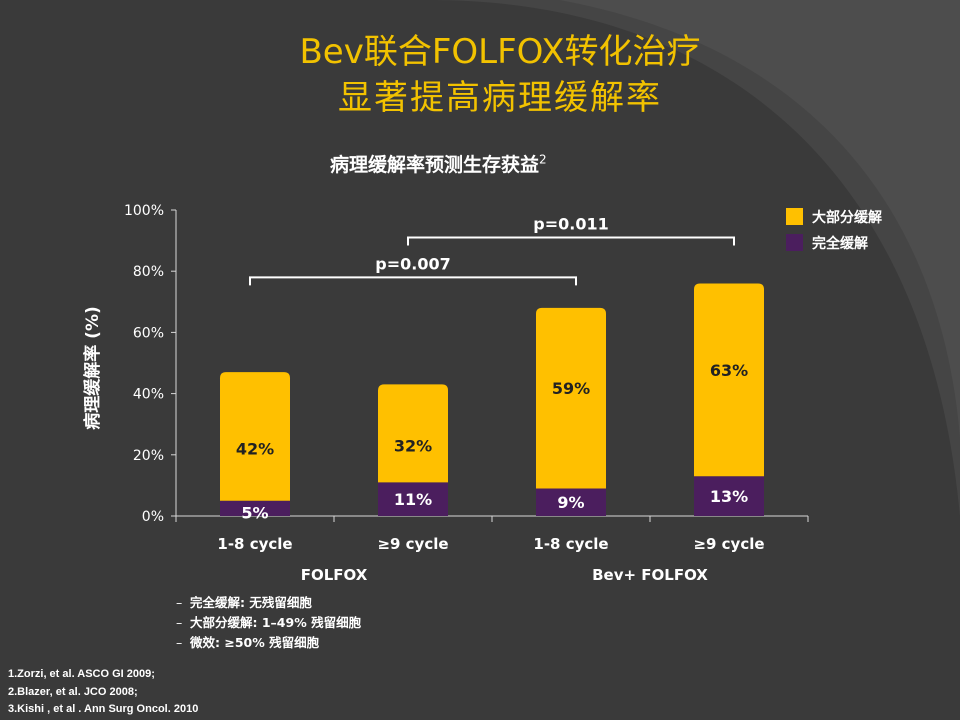 This screenshot has width=960, height=720. I want to click on data-label-major-response: 32%, so click(413, 445).